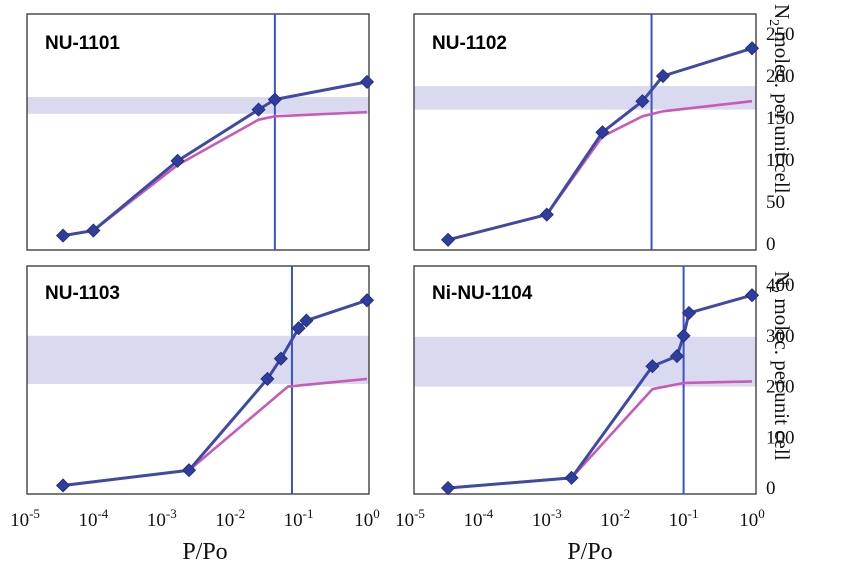  I want to click on x-axis-label-left: P/Po, so click(204, 552).